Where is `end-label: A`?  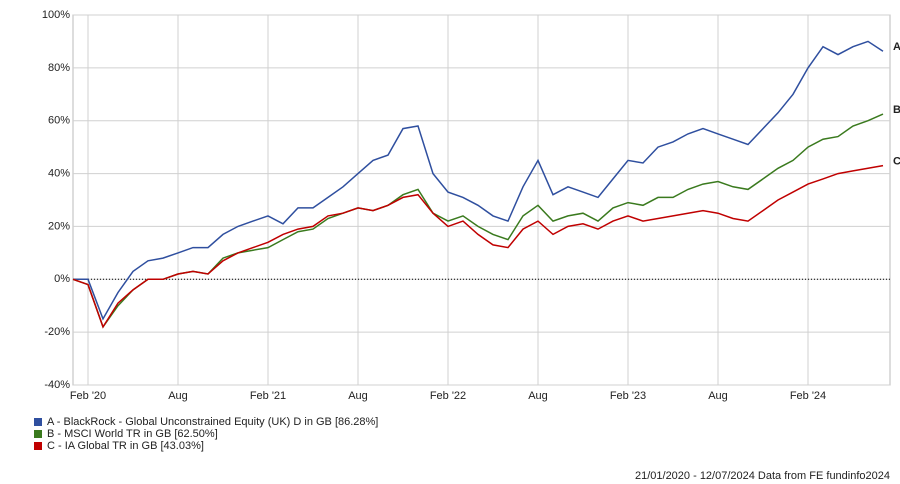
end-label: A is located at coordinates (896, 47).